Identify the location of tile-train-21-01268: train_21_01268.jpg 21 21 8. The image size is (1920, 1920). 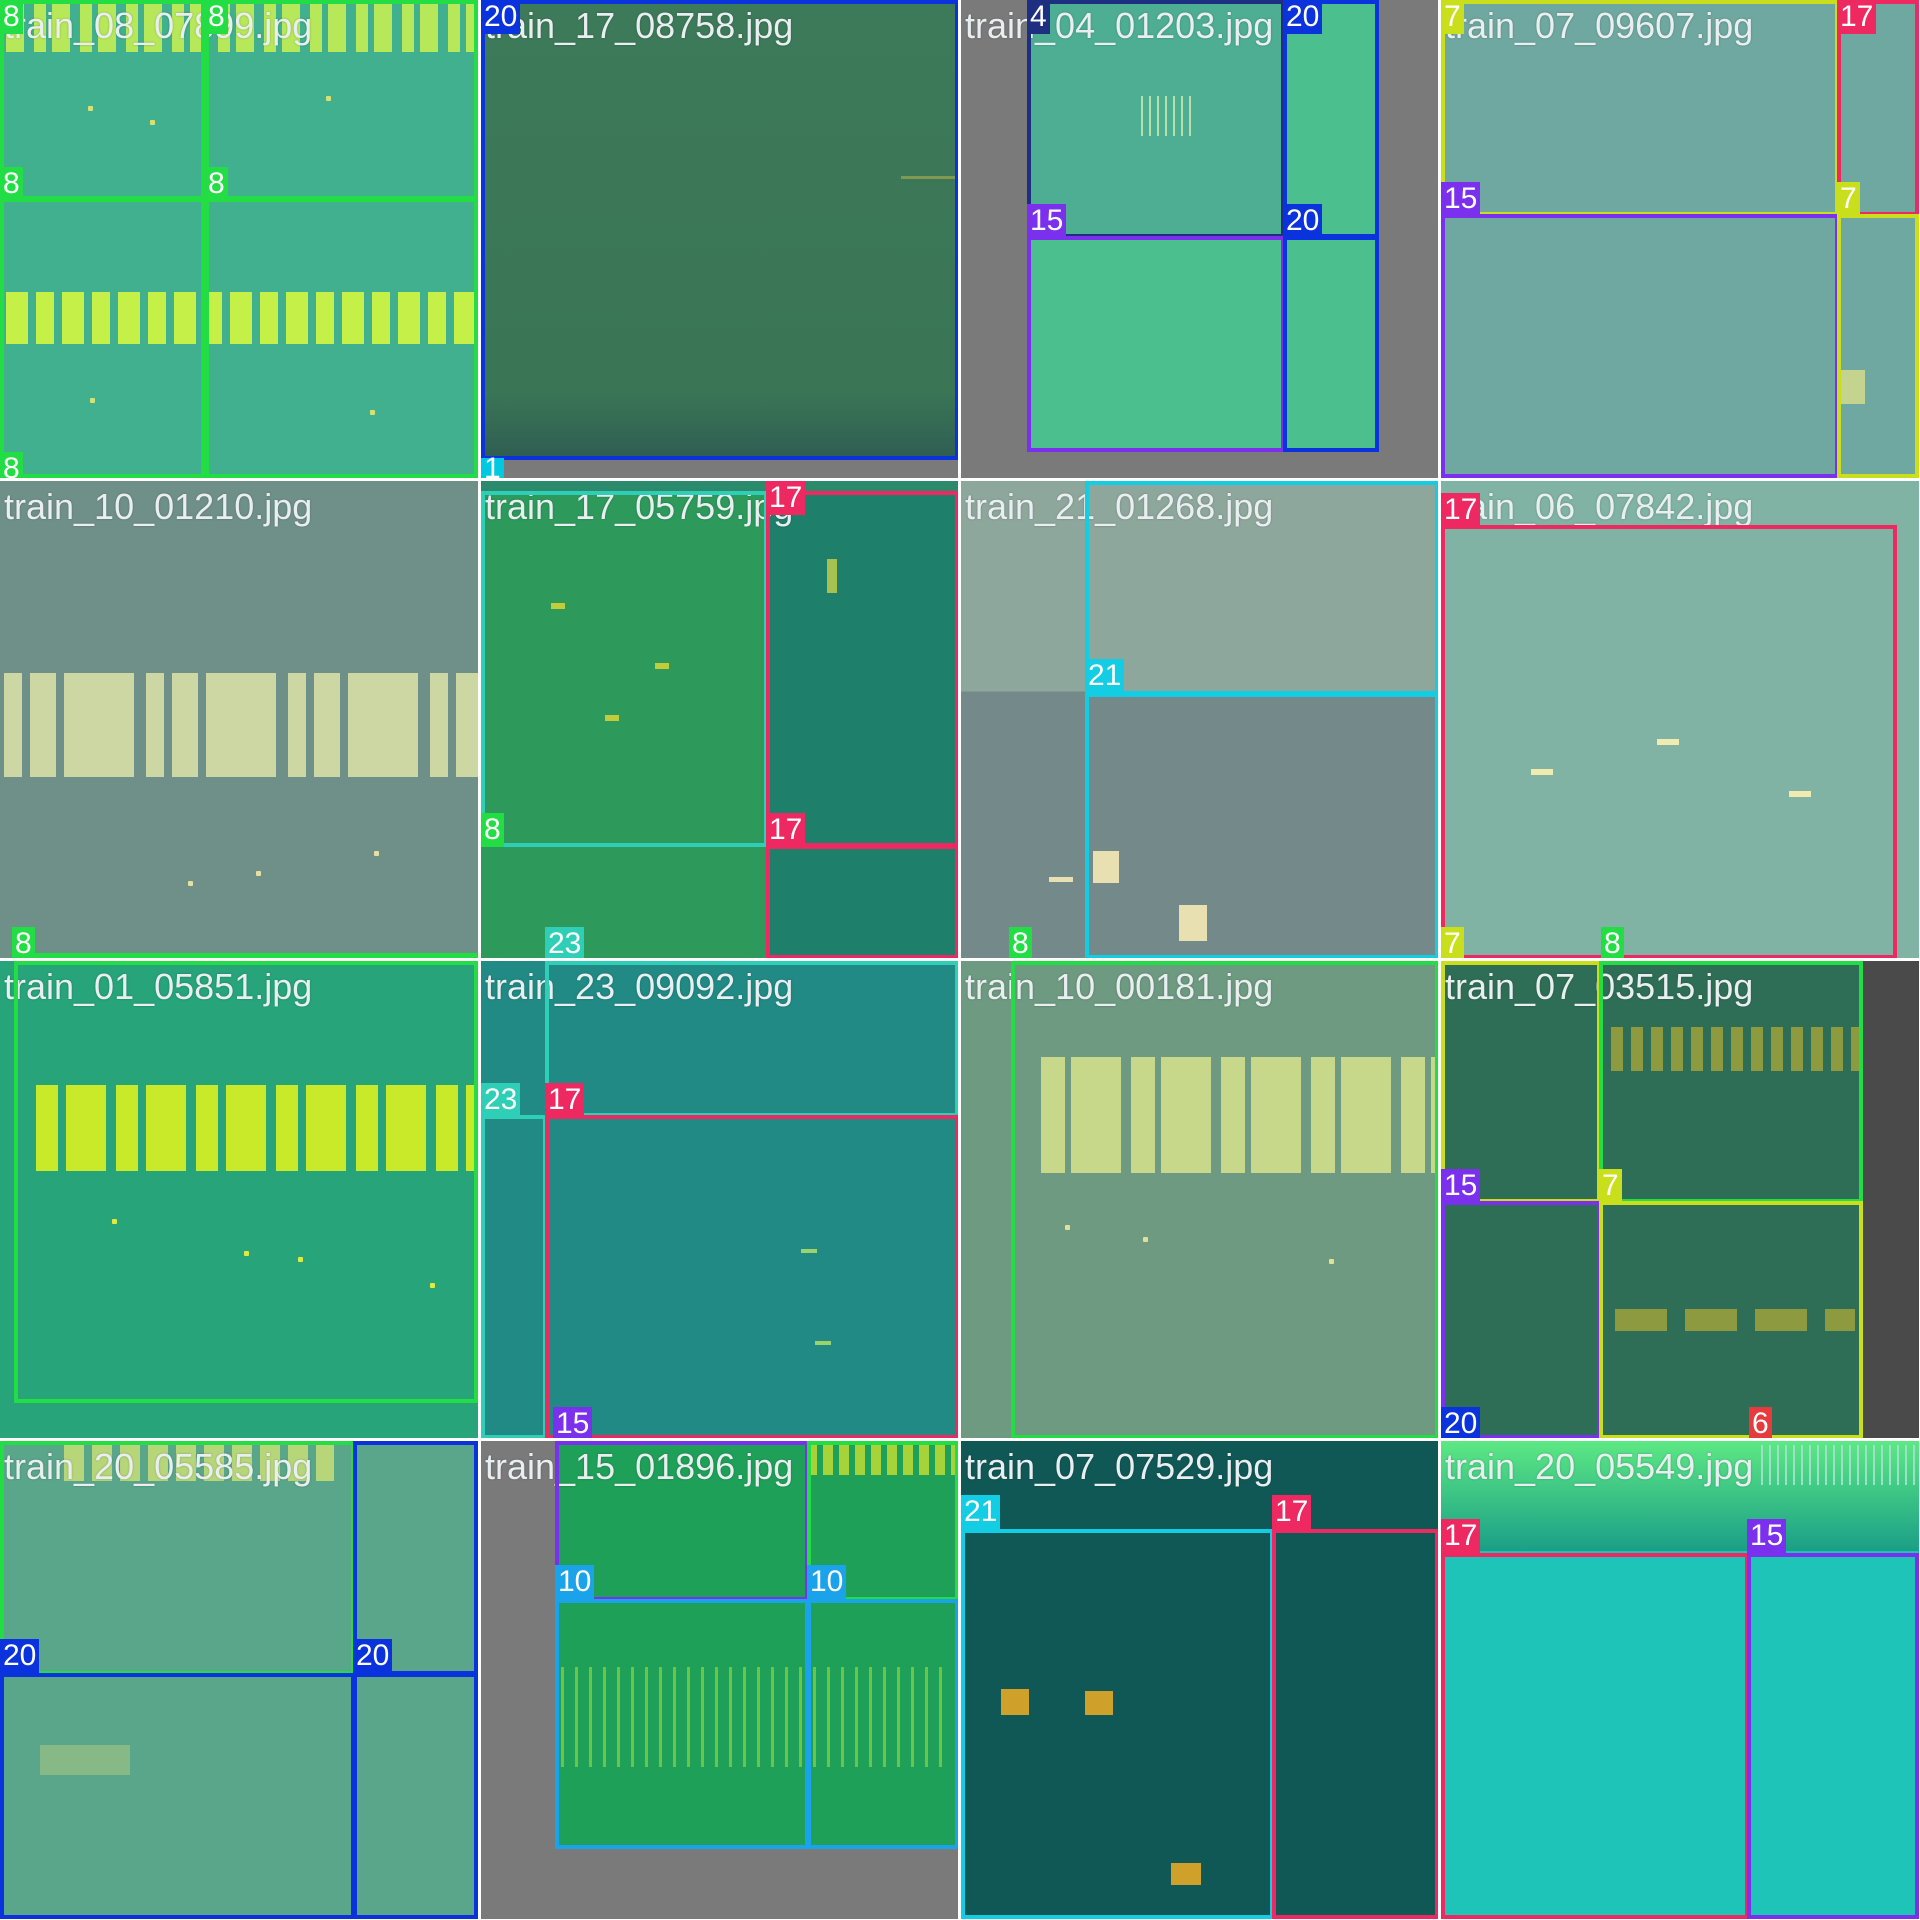
(1200, 720).